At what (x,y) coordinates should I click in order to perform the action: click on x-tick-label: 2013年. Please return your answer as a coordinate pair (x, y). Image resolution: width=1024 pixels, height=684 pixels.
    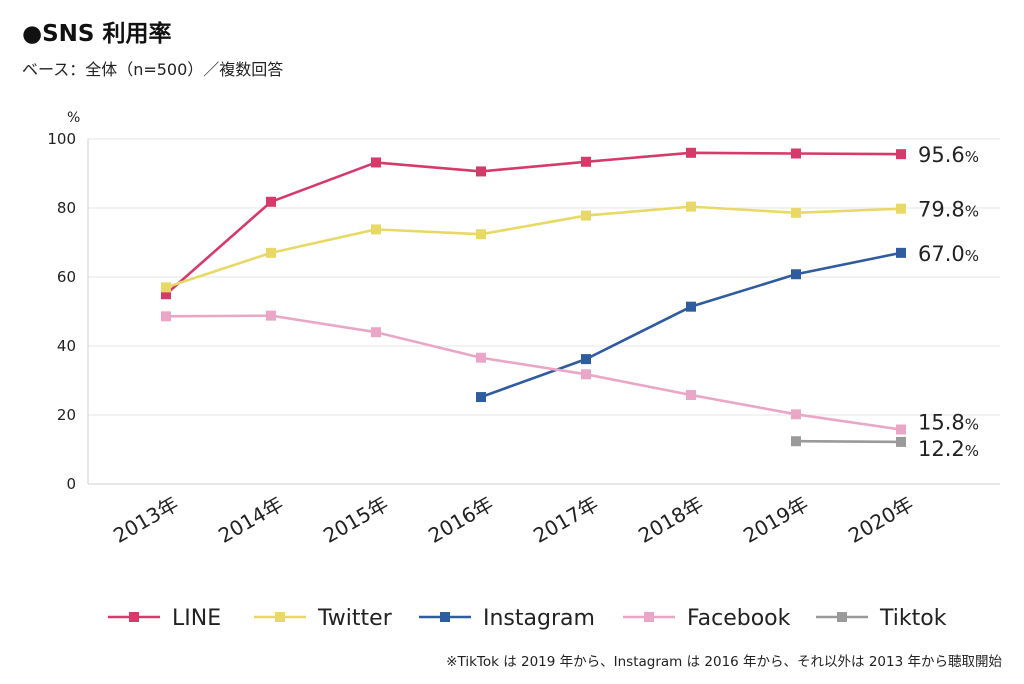
    Looking at the image, I should click on (145, 520).